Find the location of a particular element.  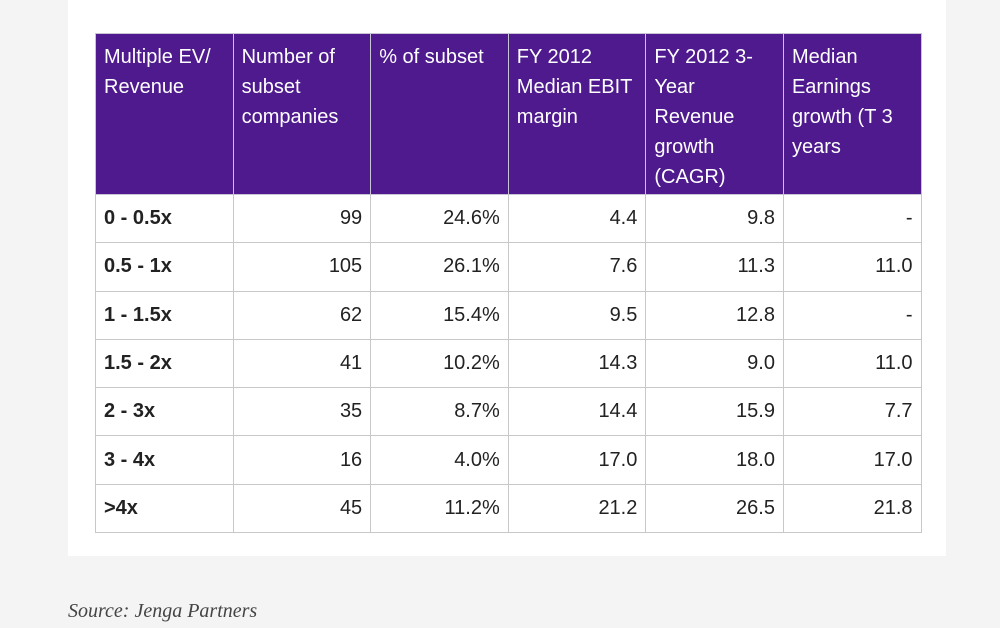

table-row: >4x 45 11.2% 21.2 26.5 21.8 is located at coordinates (508, 508).